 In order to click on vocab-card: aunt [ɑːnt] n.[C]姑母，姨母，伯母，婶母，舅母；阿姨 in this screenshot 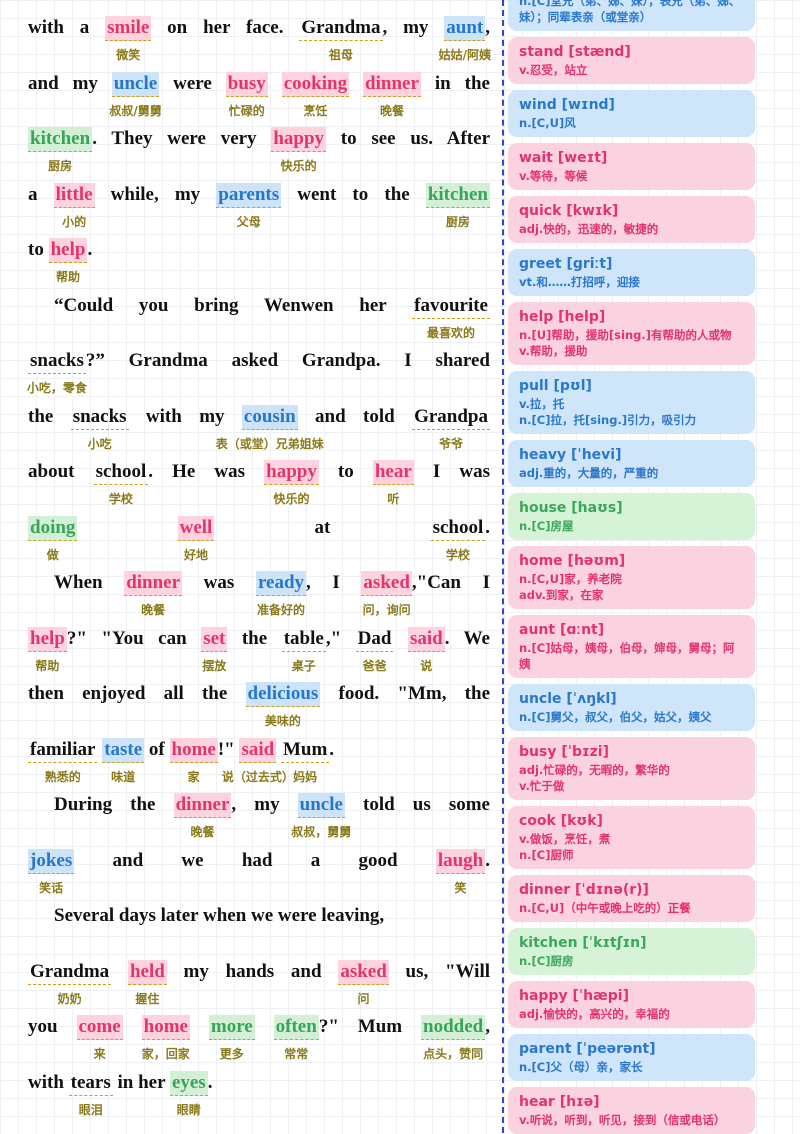, I will do `click(631, 646)`.